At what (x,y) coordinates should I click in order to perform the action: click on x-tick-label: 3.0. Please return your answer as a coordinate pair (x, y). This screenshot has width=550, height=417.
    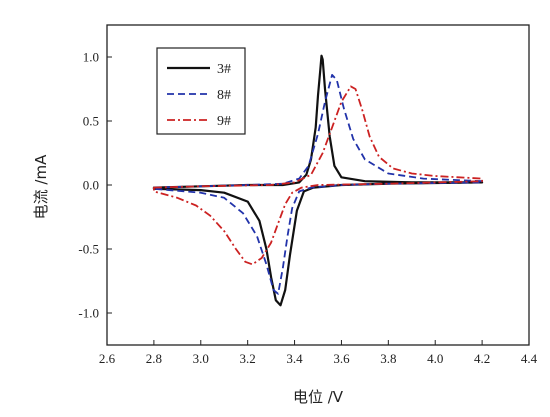
    Looking at the image, I should click on (201, 358).